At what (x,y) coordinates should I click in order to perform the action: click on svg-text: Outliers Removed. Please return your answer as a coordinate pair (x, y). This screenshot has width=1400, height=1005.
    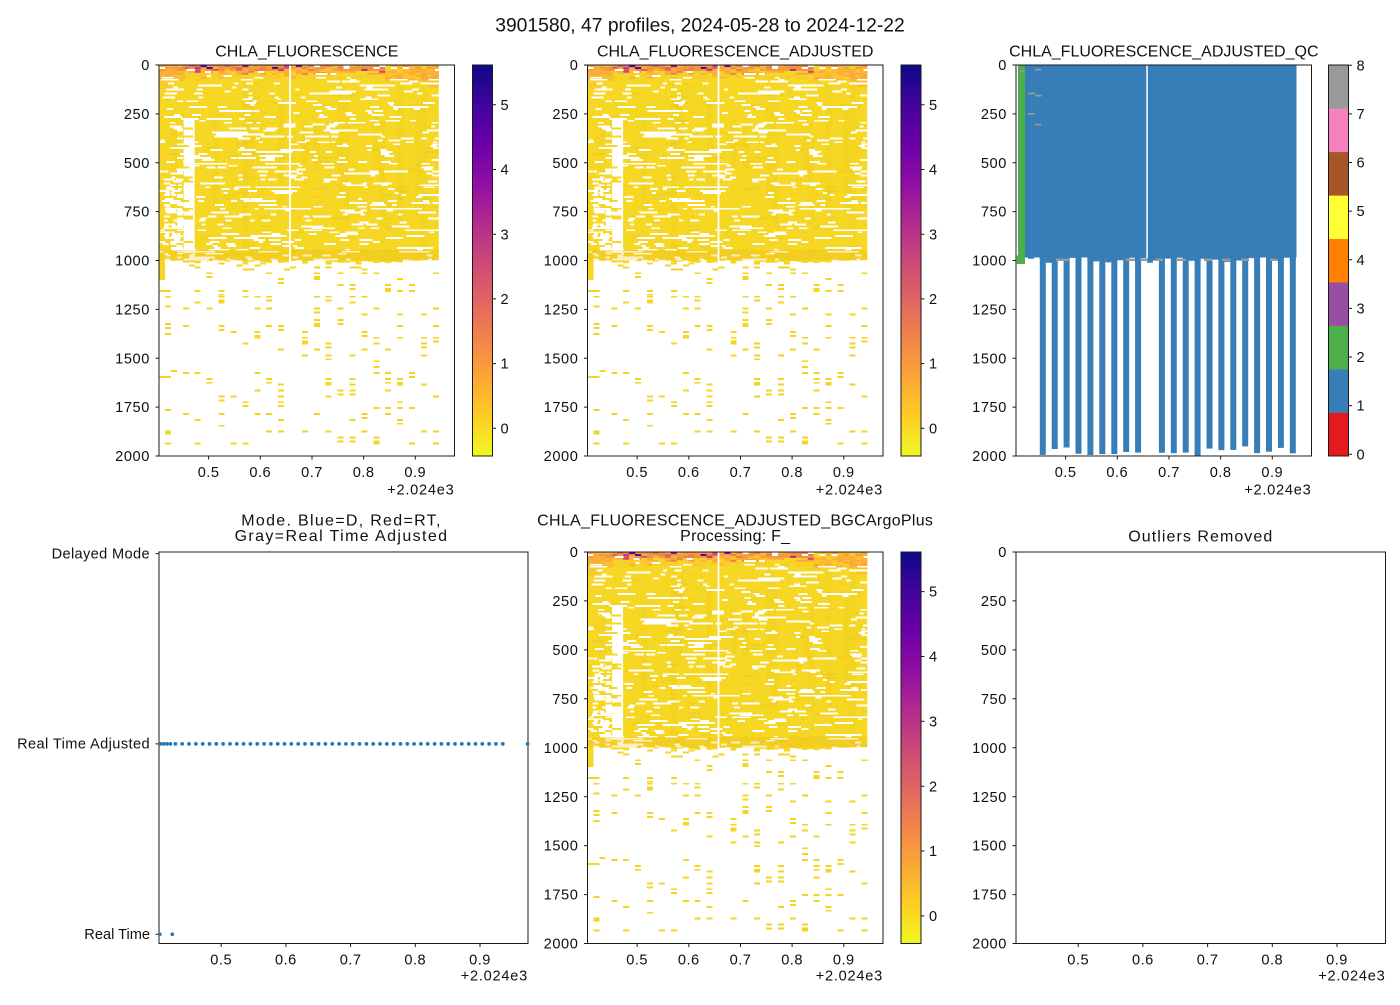
    Looking at the image, I should click on (1200, 536).